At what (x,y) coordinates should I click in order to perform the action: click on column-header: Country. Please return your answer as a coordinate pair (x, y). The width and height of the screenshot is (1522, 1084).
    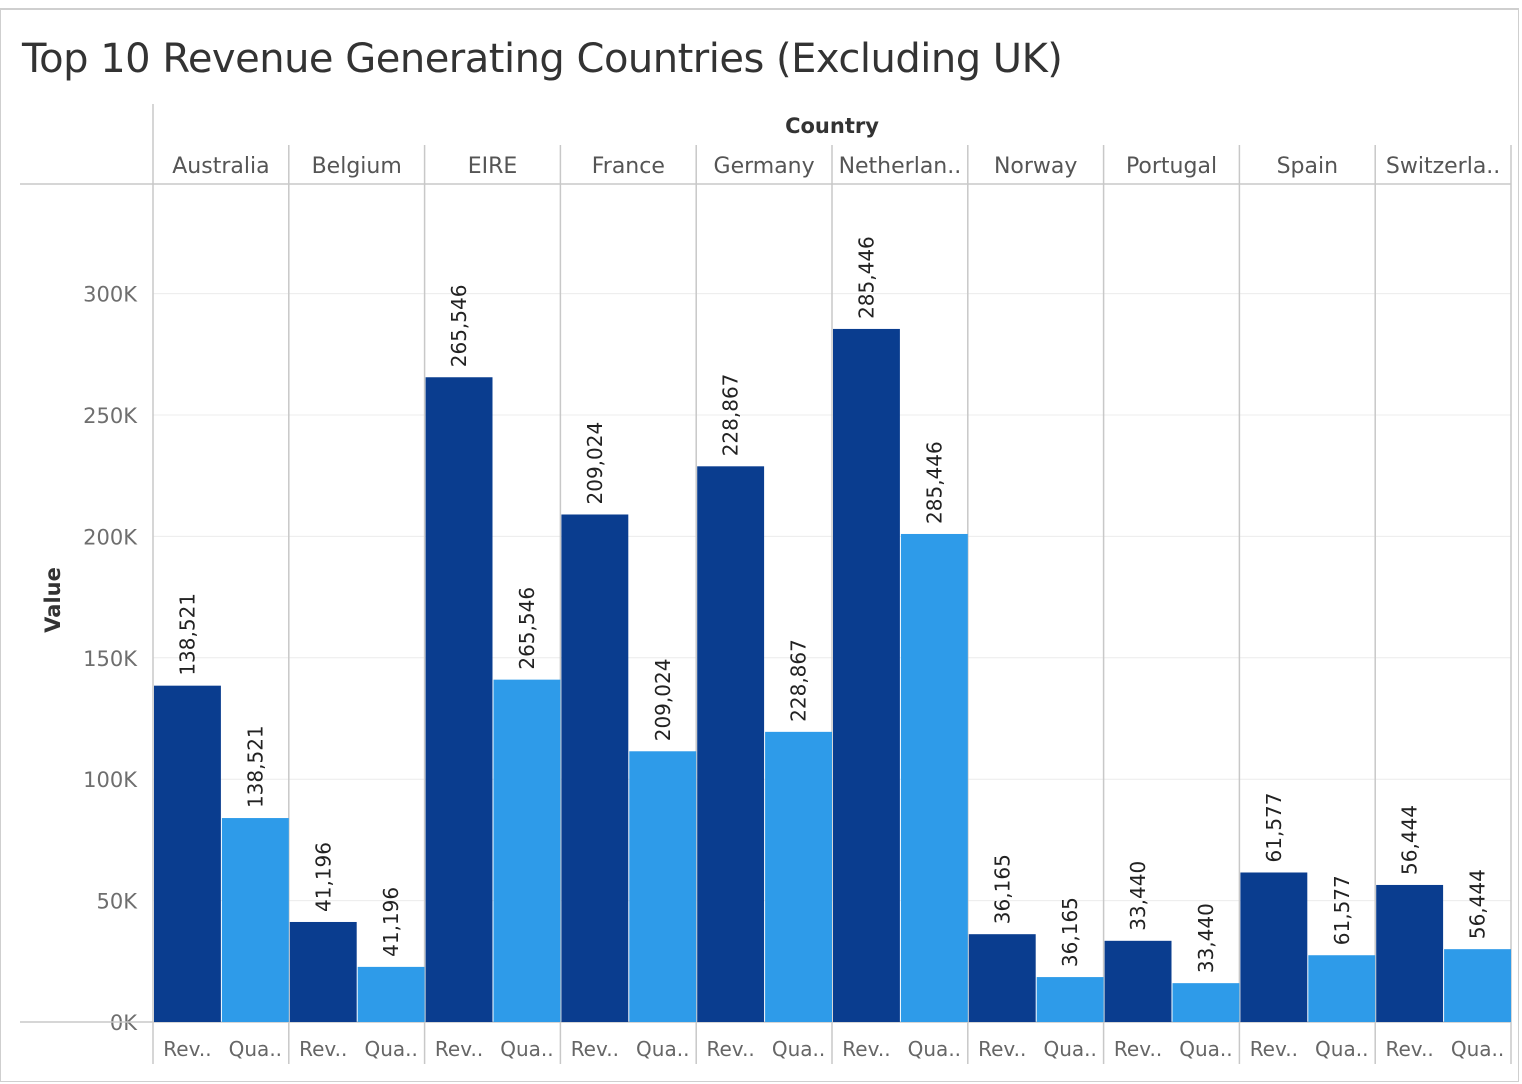
    Looking at the image, I should click on (832, 126).